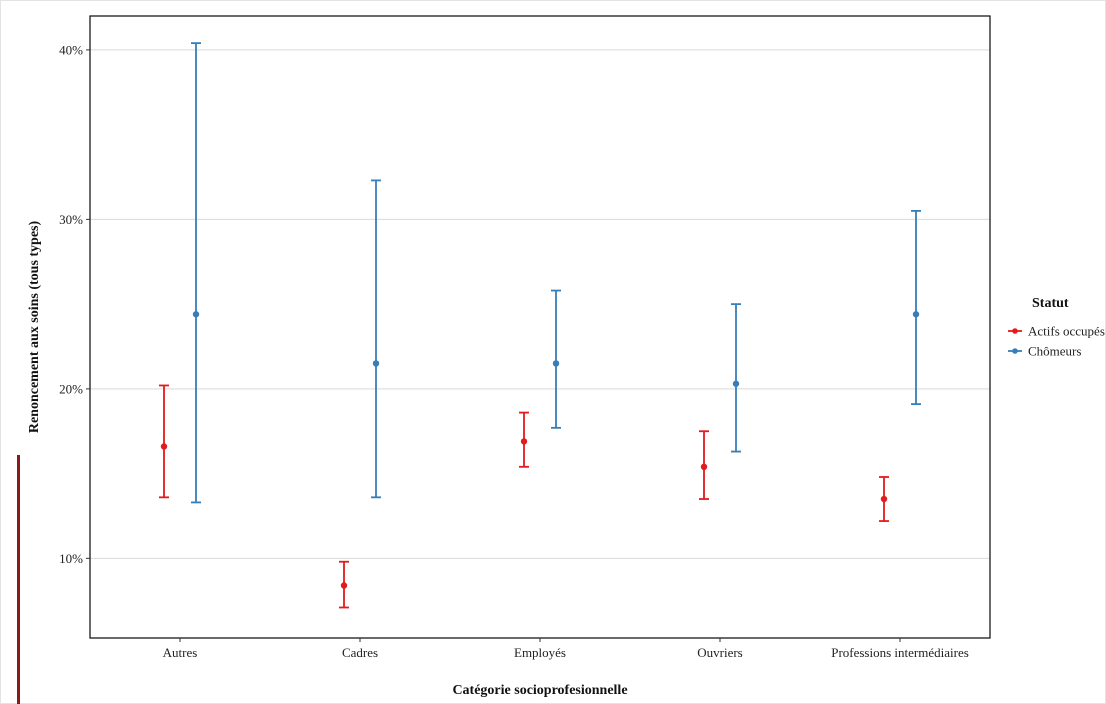 The image size is (1106, 704). What do you see at coordinates (1054, 351) in the screenshot?
I see `legend-label: Chômeurs` at bounding box center [1054, 351].